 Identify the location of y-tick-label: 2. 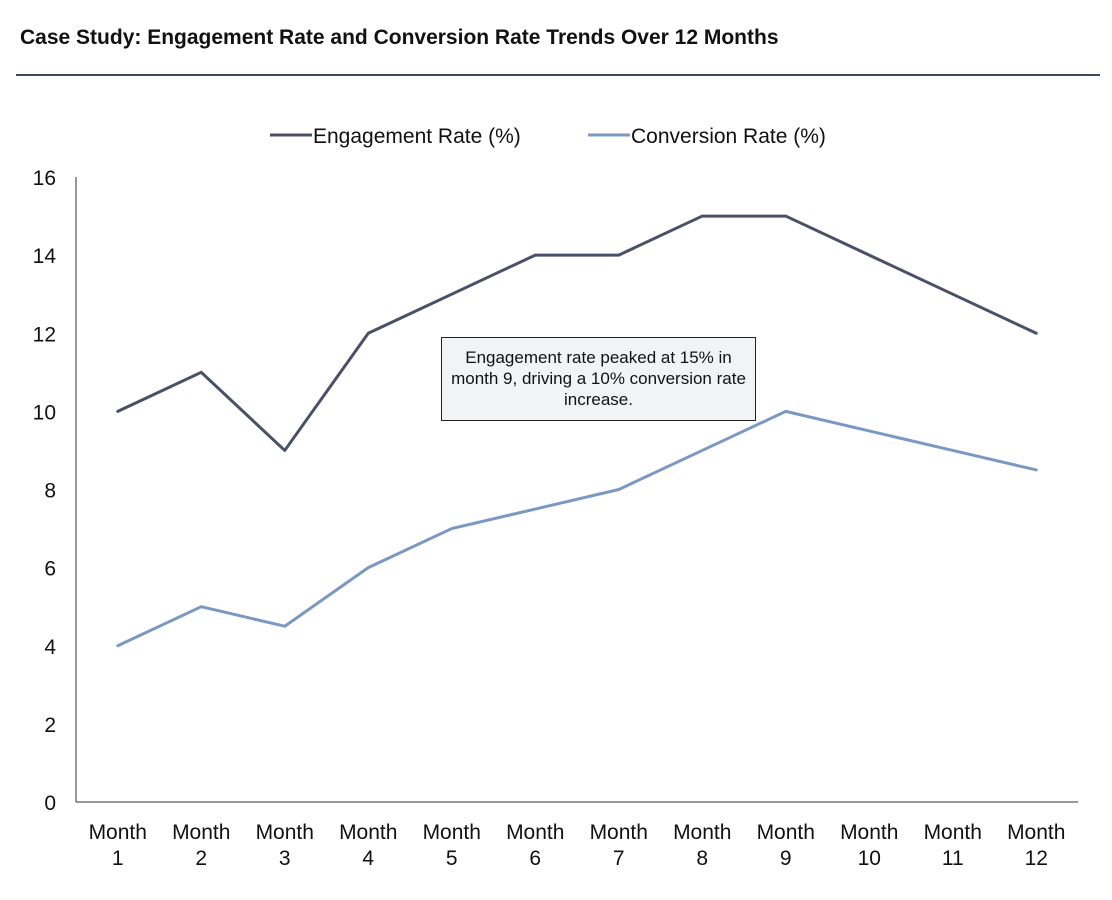
(50, 725).